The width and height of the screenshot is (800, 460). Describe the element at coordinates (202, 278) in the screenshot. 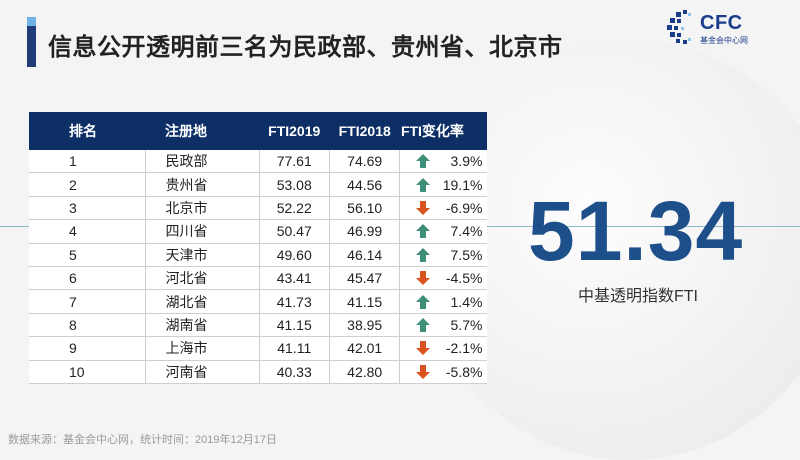

I see `cell-name: 河北省` at that location.